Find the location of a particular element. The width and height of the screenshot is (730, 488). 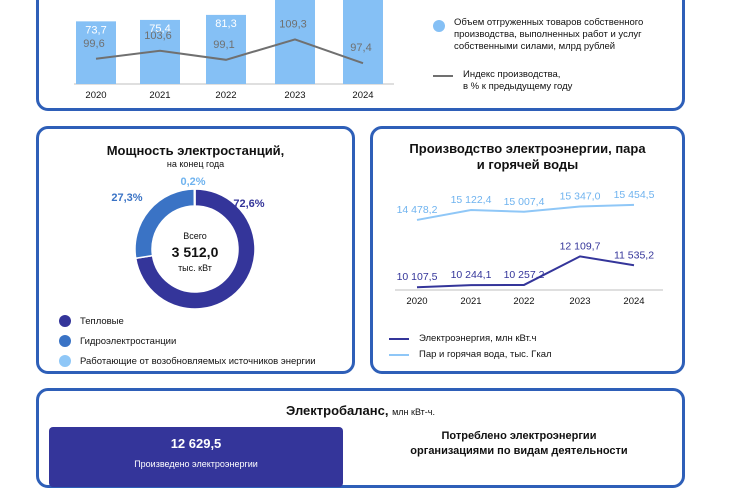

legend-index-unit: в % к предыдущему году is located at coordinates (518, 86).